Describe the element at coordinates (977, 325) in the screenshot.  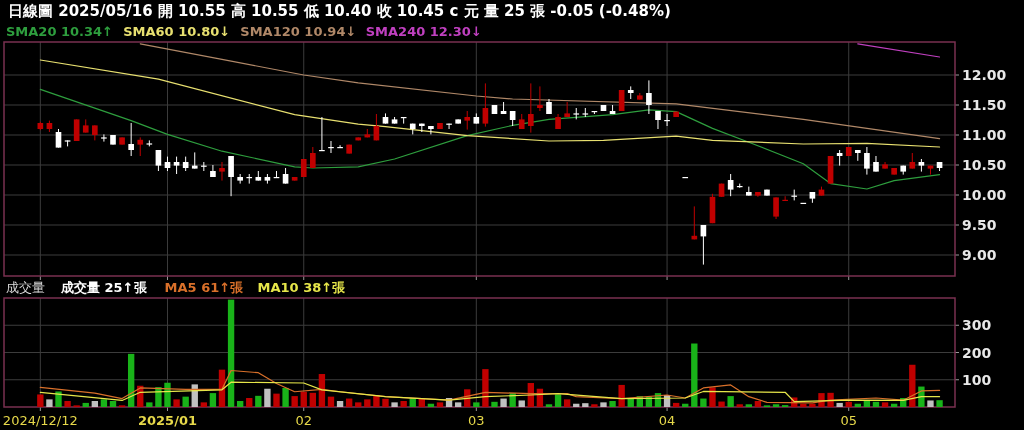
I see `y-tick-label: 300` at that location.